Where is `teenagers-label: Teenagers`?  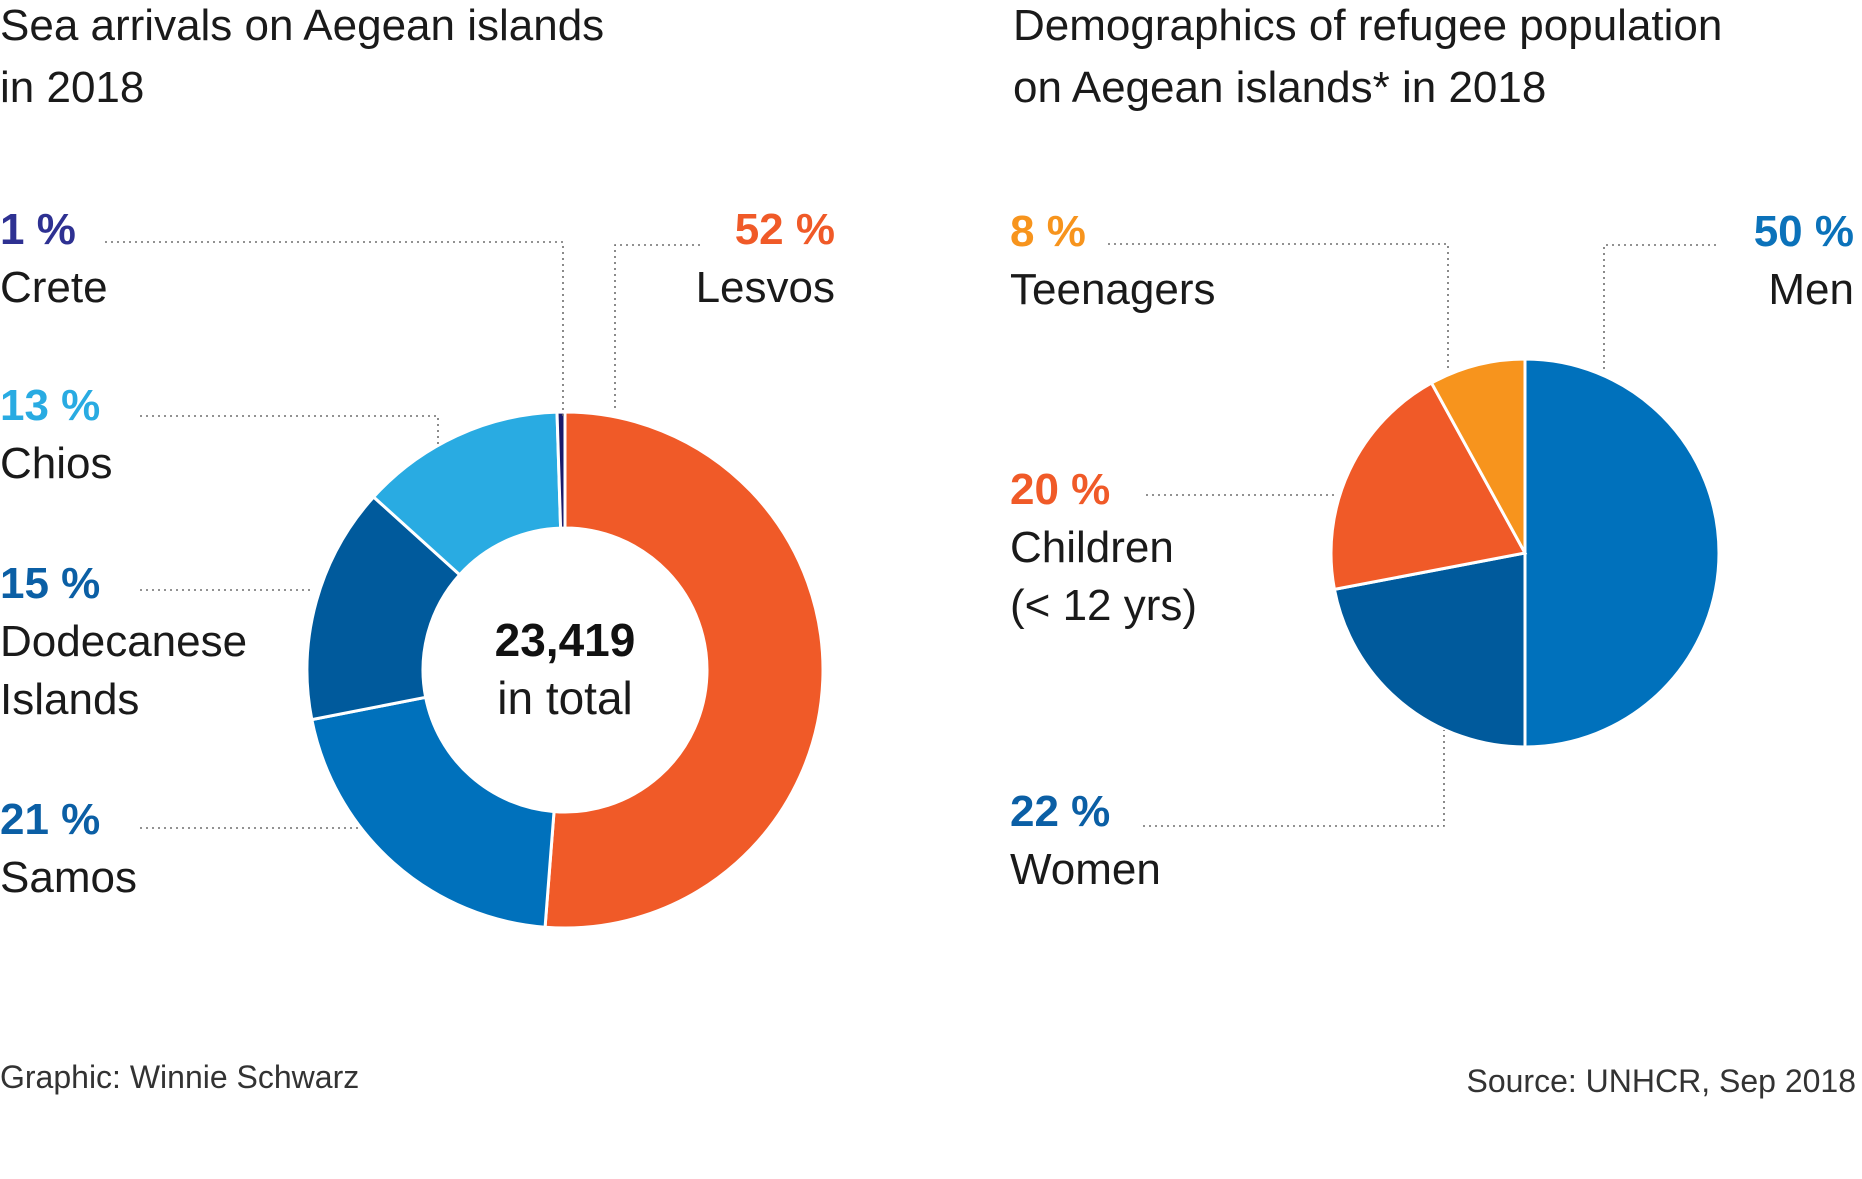 teenagers-label: Teenagers is located at coordinates (1112, 289).